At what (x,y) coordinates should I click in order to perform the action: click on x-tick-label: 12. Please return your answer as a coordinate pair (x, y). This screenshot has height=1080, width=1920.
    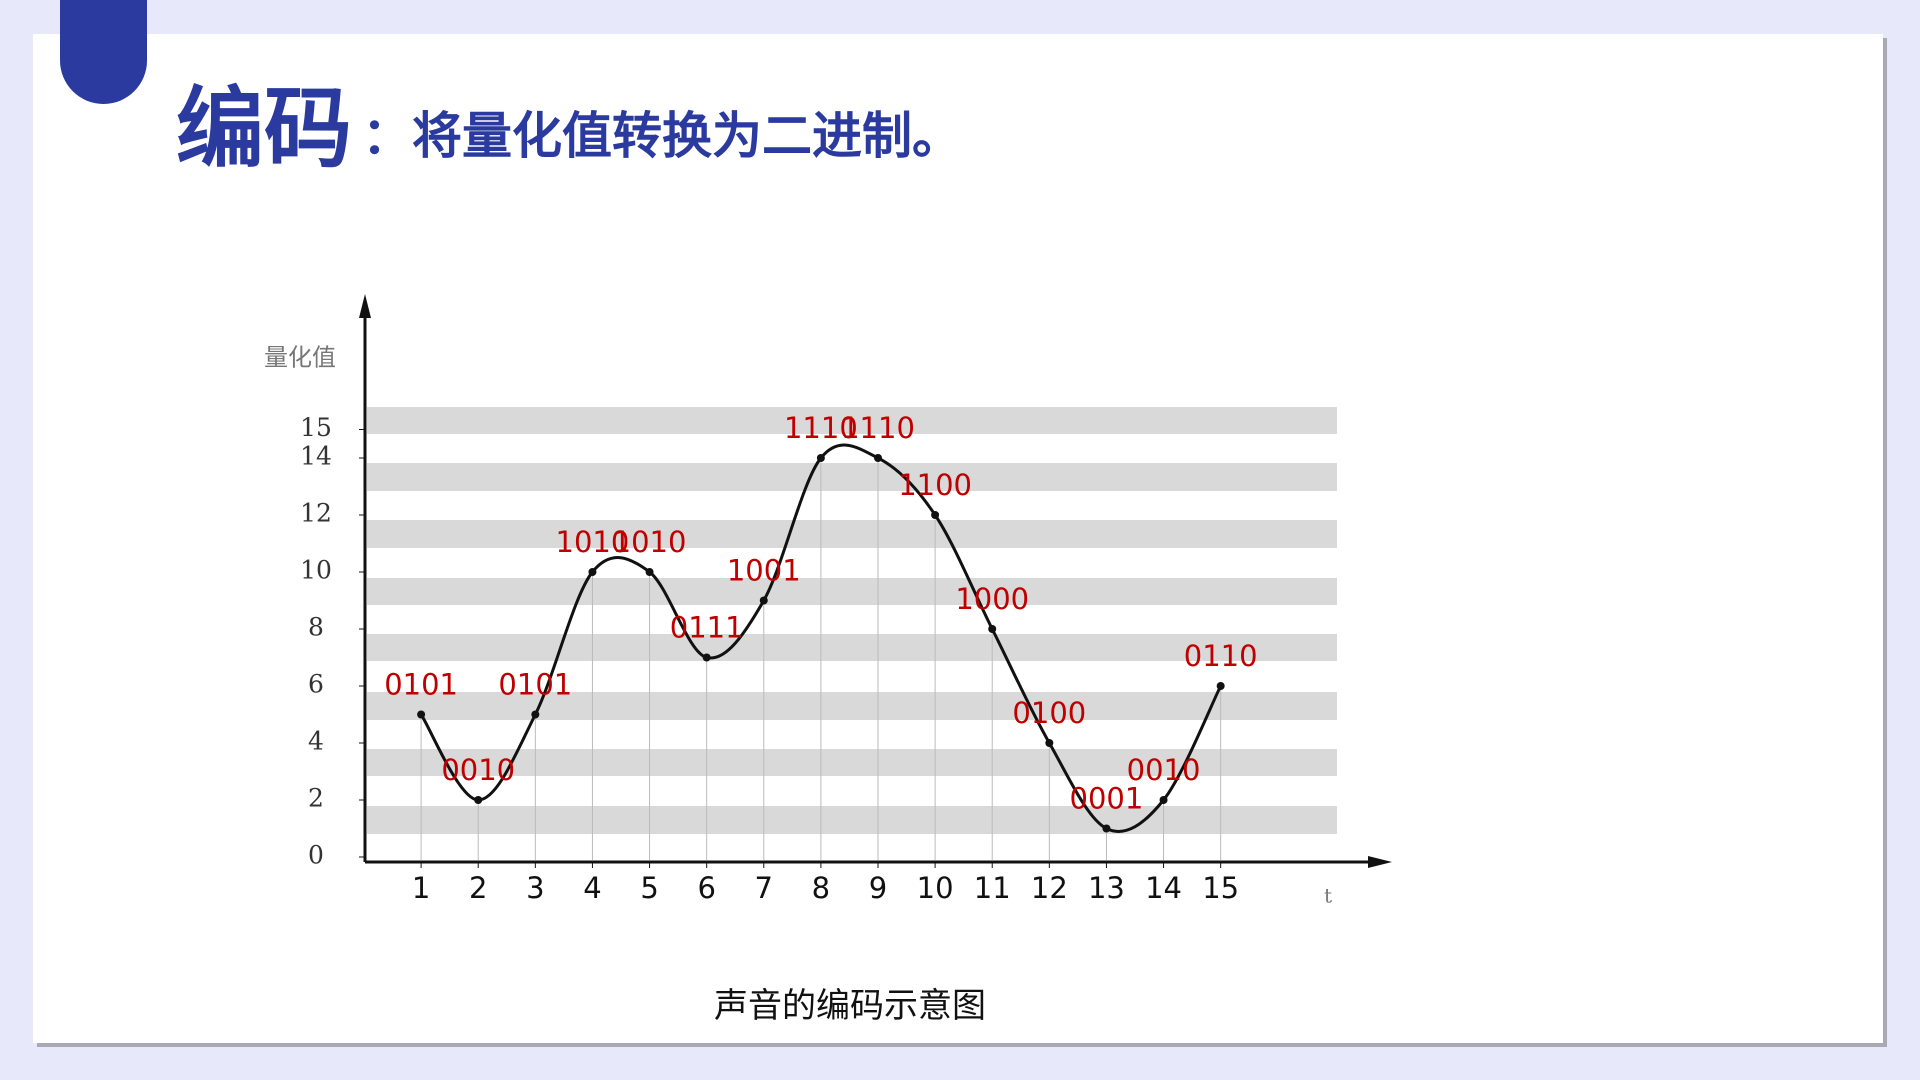
    Looking at the image, I should click on (1049, 888).